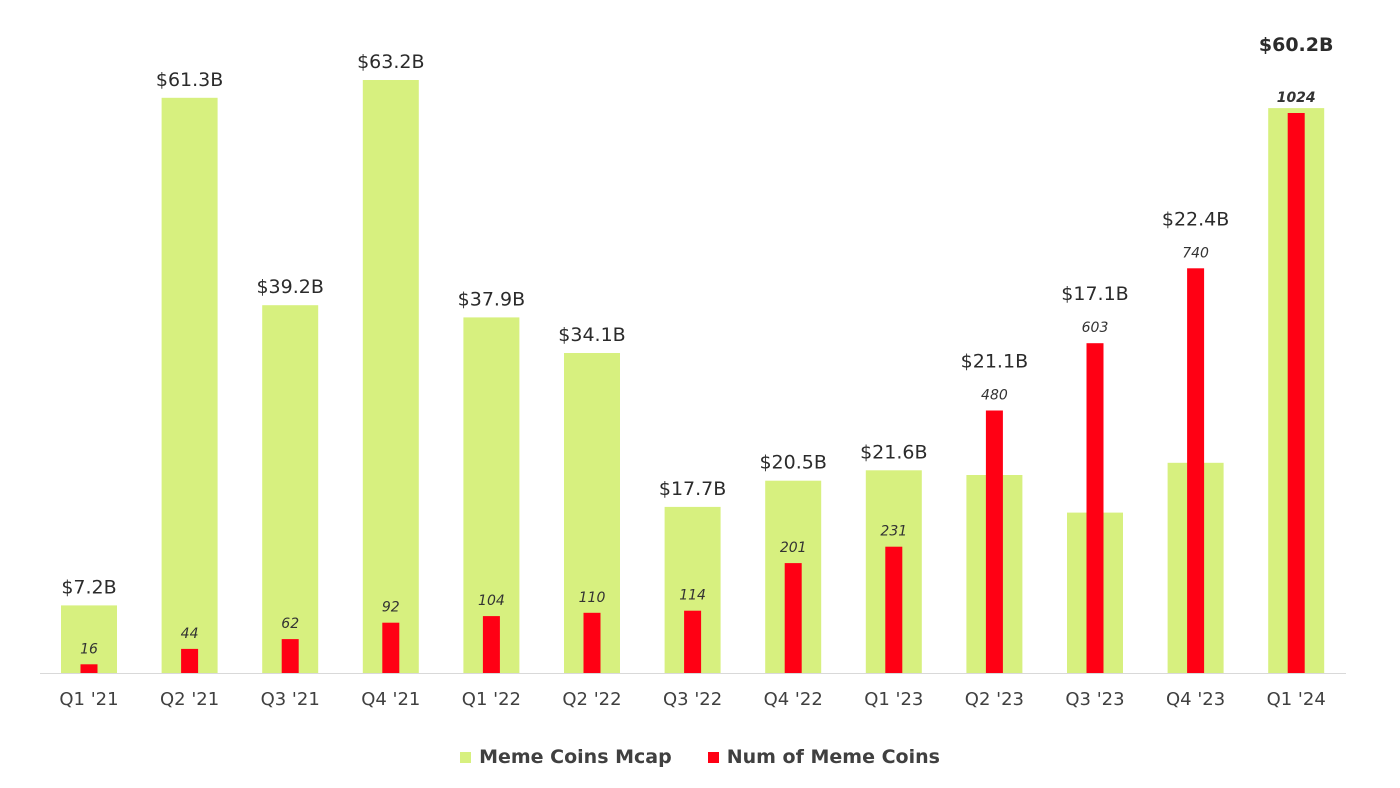  Describe the element at coordinates (491, 299) in the screenshot. I see `mcap-value-label: $37.9B` at that location.